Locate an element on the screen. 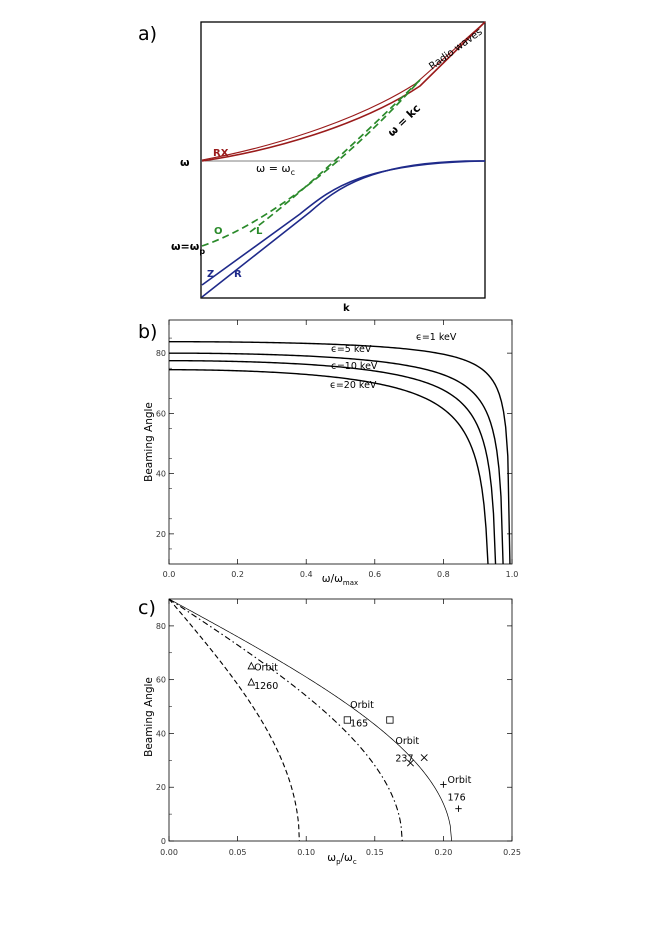 The height and width of the screenshot is (940, 665). panel-b-xtick-label: 0.6 is located at coordinates (374, 574).